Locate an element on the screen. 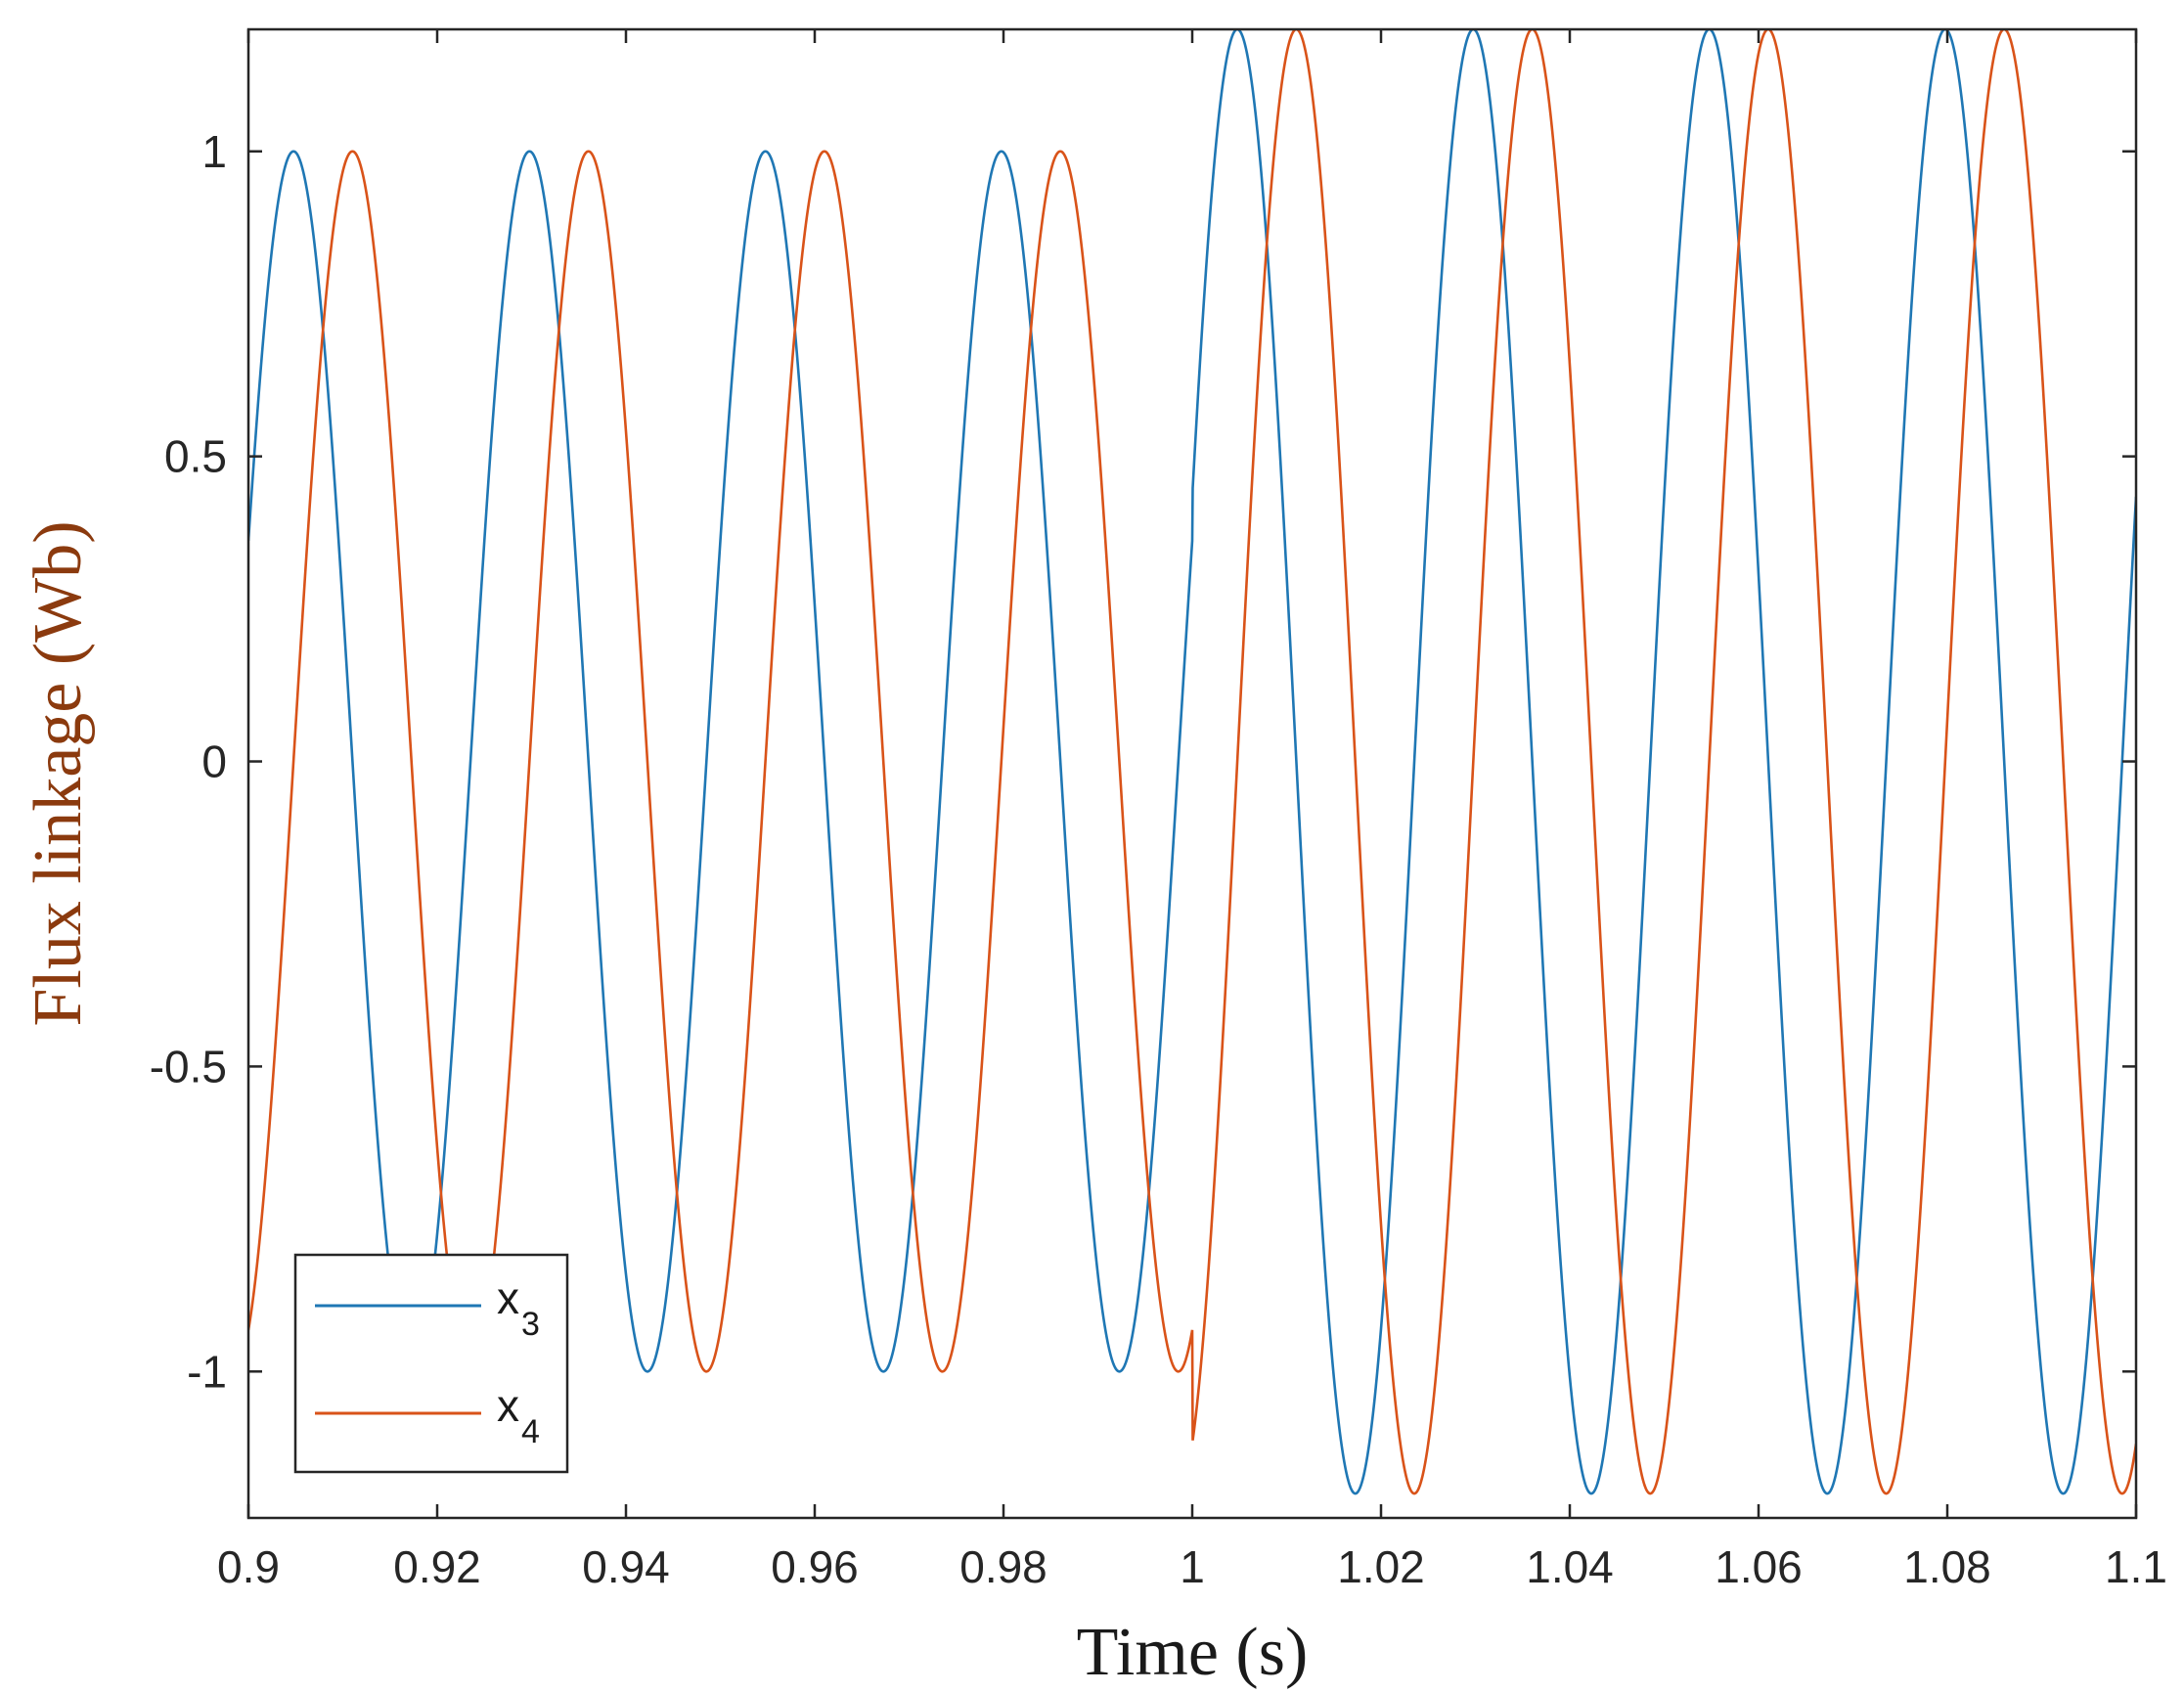 This screenshot has height=1693, width=2184. x-tick-label: 1 is located at coordinates (1192, 1567).